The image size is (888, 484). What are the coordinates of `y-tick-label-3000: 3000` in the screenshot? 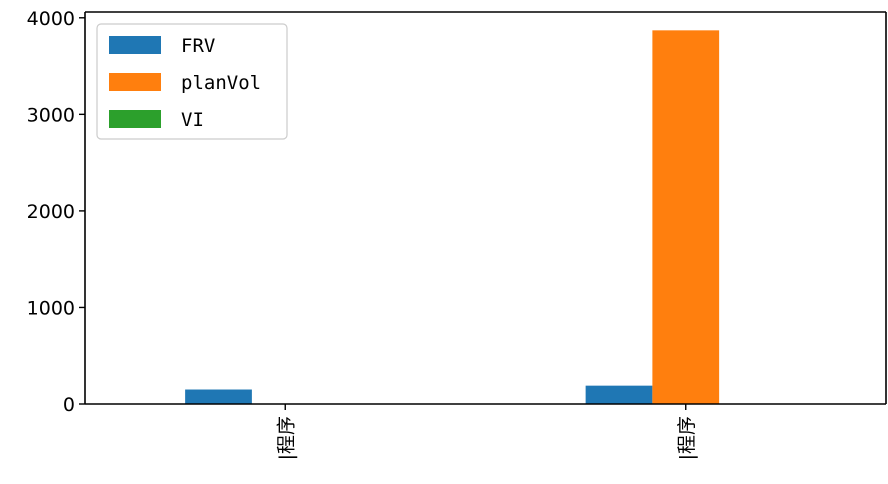 It's located at (51, 115).